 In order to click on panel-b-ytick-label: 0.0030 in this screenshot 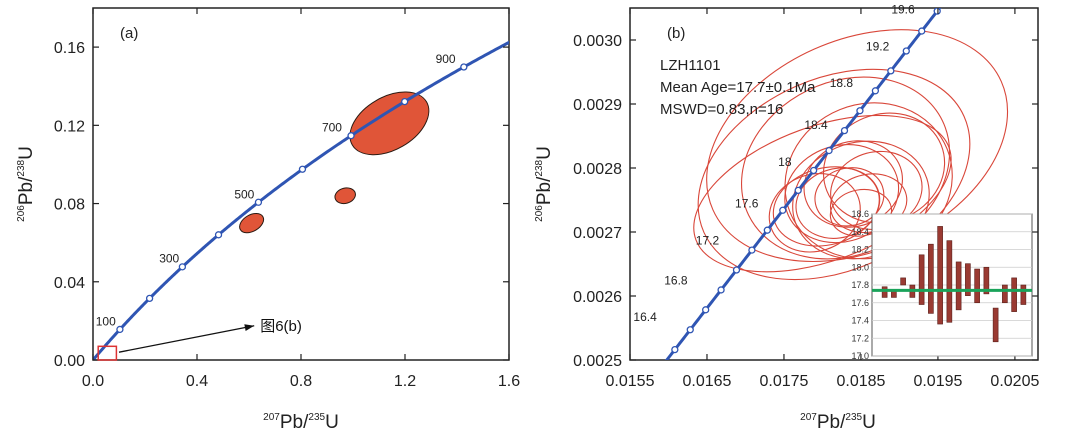, I will do `click(597, 41)`.